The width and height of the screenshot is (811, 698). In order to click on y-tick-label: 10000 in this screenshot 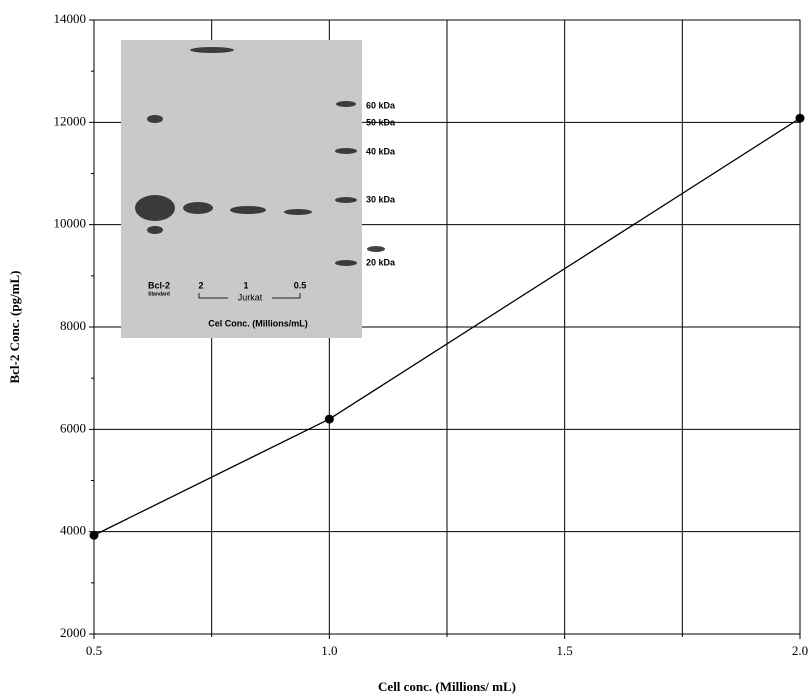, I will do `click(70, 223)`.